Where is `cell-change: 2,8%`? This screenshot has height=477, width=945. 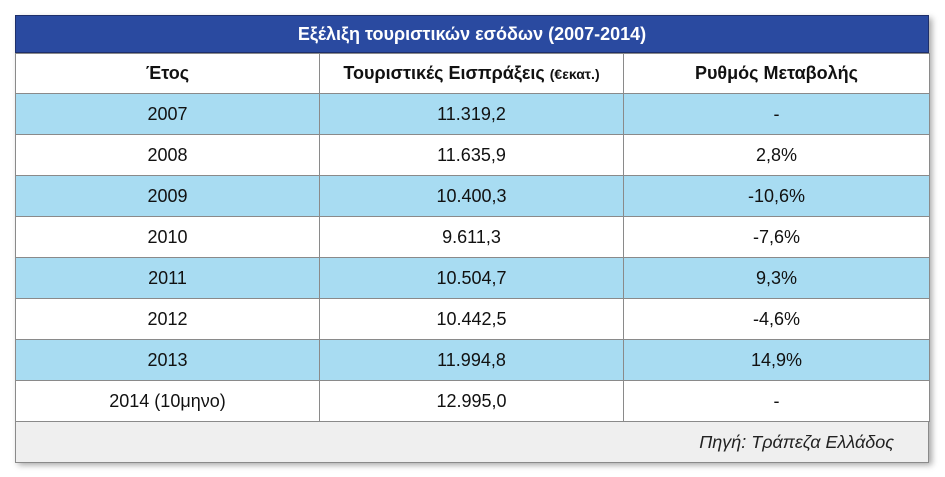 cell-change: 2,8% is located at coordinates (776, 155).